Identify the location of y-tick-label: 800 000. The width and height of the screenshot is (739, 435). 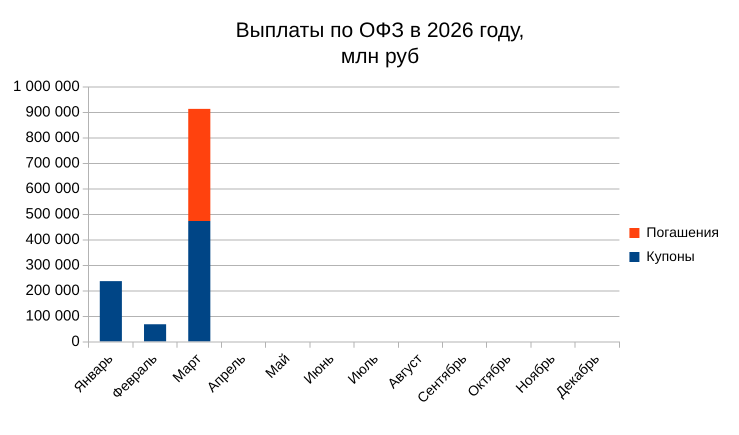
(52, 137).